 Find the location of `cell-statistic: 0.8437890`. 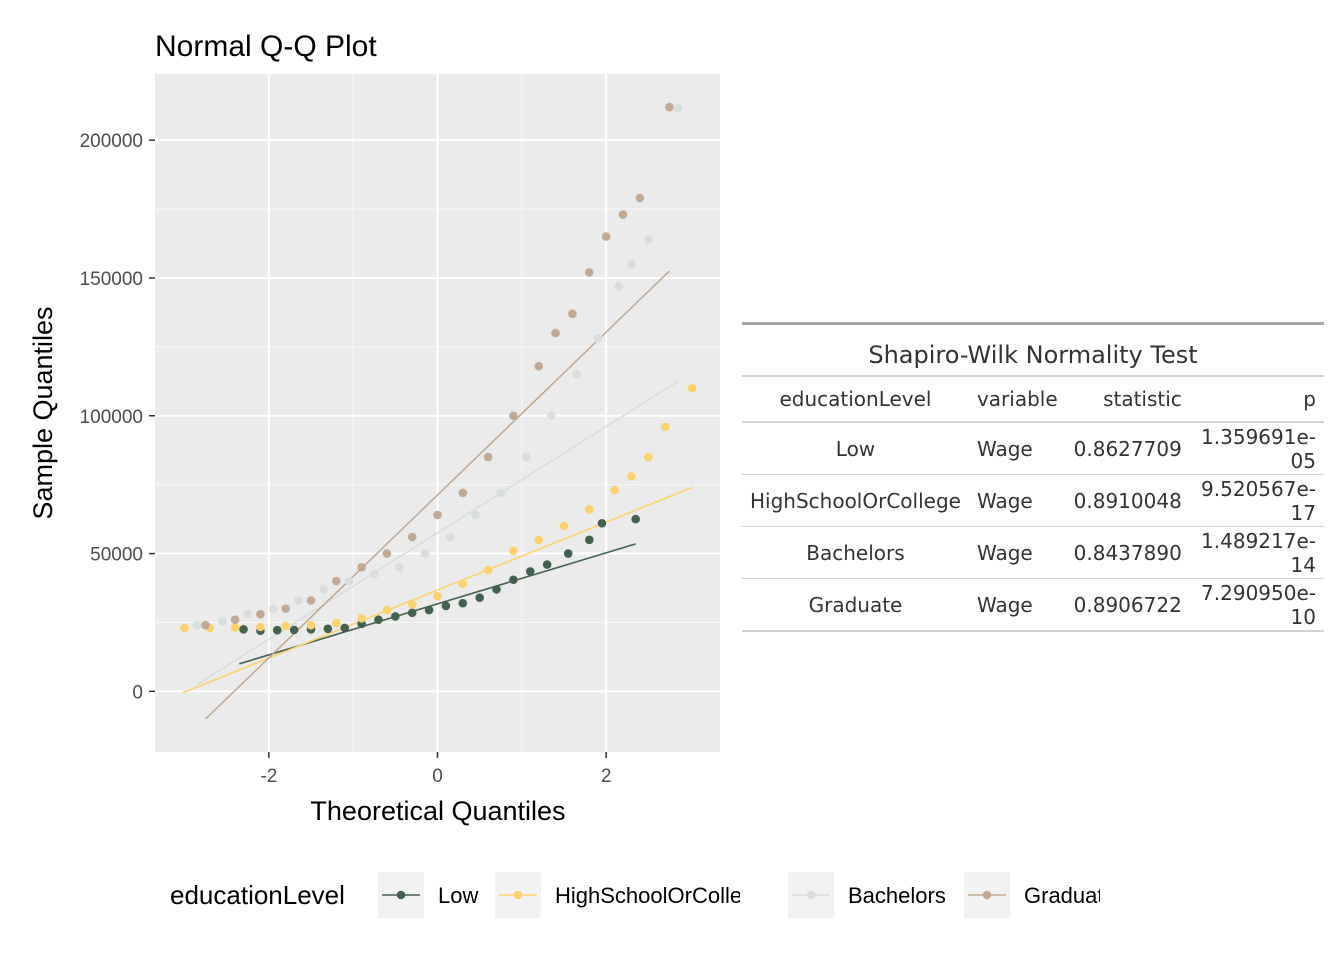

cell-statistic: 0.8437890 is located at coordinates (1127, 552).